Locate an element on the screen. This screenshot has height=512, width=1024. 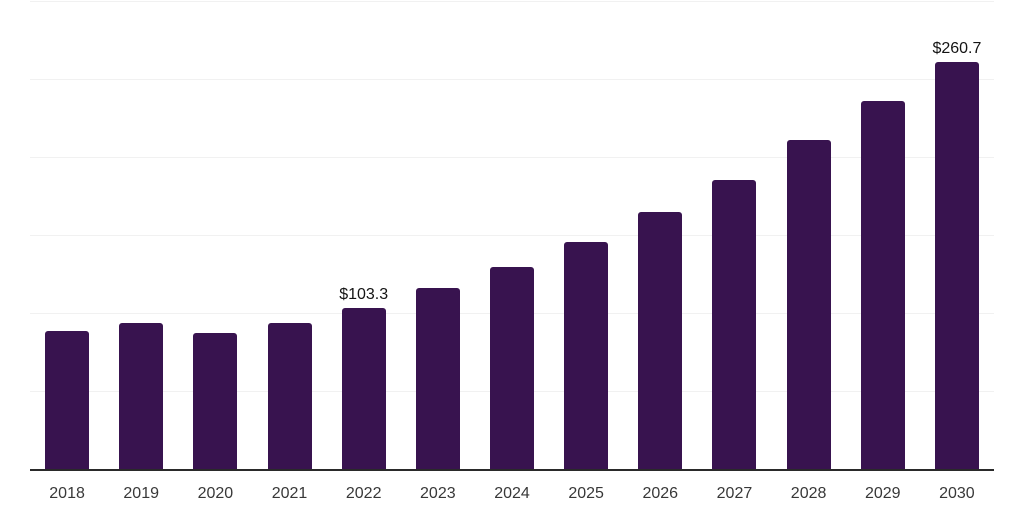
x-tick-label-2018: 2018 is located at coordinates (67, 493).